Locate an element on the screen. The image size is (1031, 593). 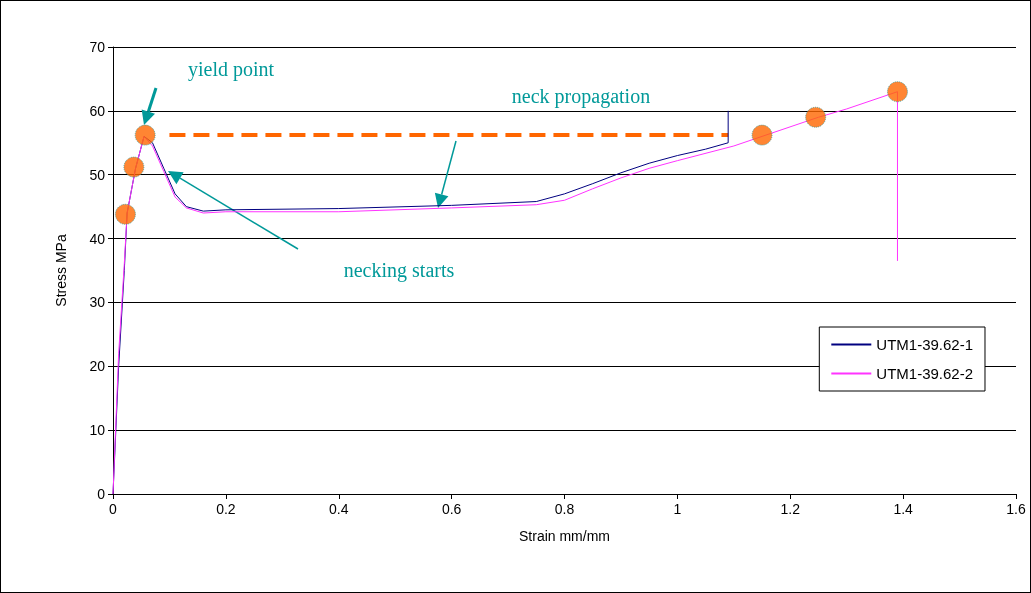
y-tick-label: 10 is located at coordinates (97, 430).